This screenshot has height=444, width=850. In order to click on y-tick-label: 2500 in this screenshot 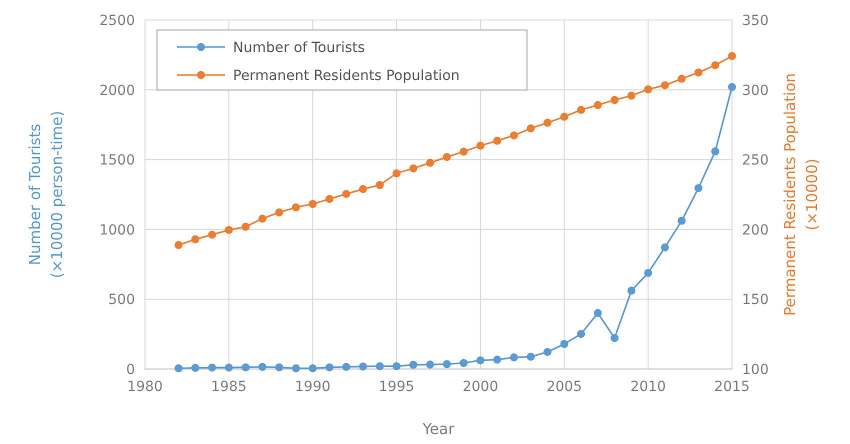, I will do `click(117, 21)`.